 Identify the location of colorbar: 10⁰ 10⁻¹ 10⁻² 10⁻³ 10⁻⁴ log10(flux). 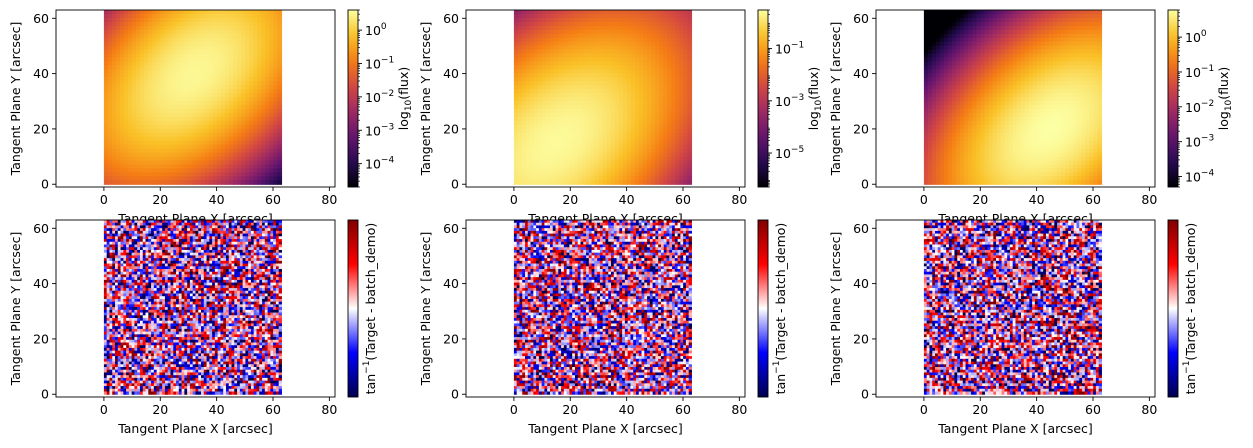
(1200, 98).